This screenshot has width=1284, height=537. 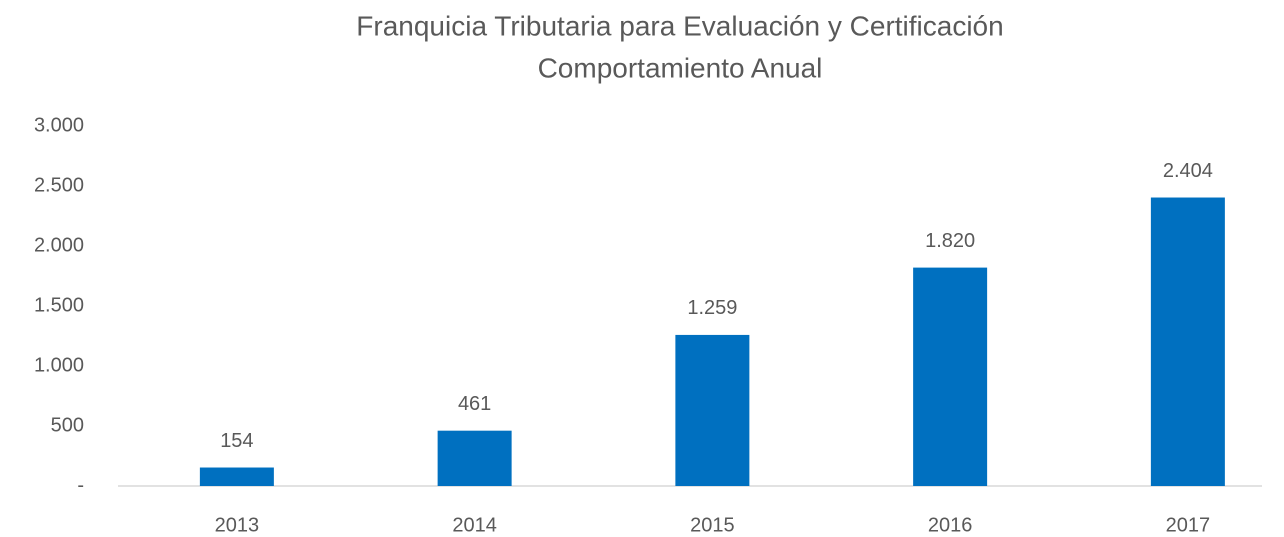 What do you see at coordinates (80, 485) in the screenshot?
I see `y-tick-label: -` at bounding box center [80, 485].